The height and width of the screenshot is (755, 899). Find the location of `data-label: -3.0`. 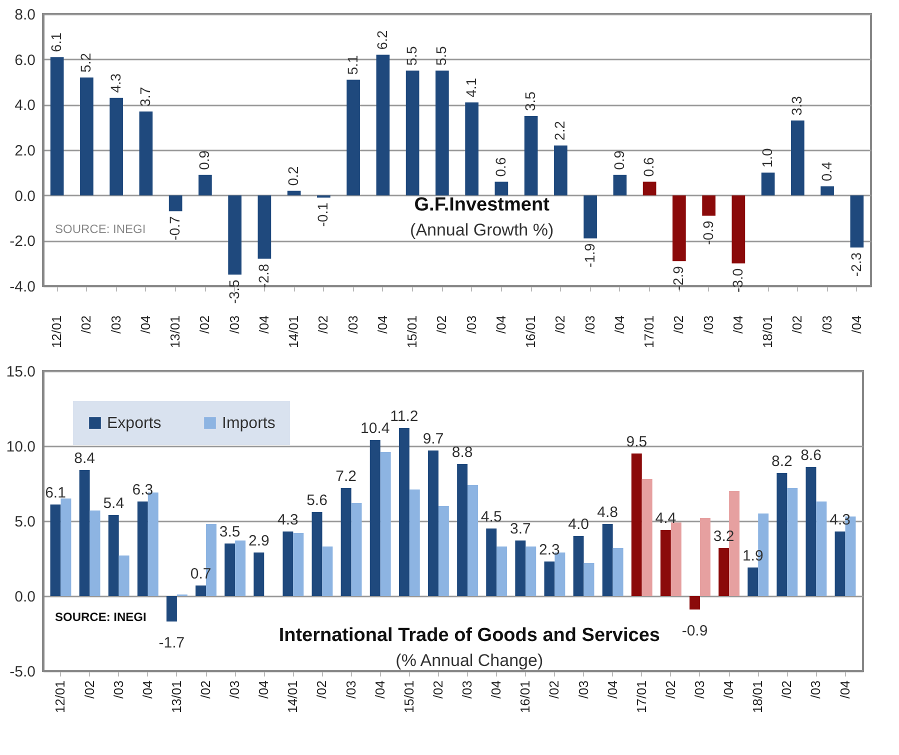

data-label: -3.0 is located at coordinates (737, 280).